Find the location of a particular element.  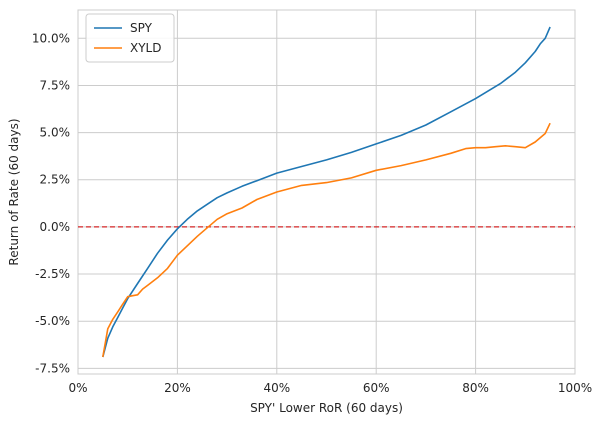

x-tick-label: 60% is located at coordinates (376, 388).